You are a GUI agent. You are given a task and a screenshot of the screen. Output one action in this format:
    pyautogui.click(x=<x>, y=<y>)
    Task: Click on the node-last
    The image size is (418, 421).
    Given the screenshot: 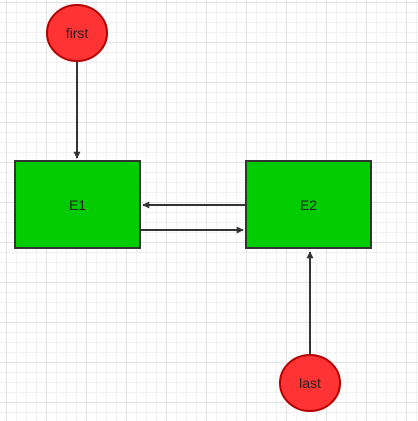 What is the action you would take?
    pyautogui.click(x=310, y=383)
    